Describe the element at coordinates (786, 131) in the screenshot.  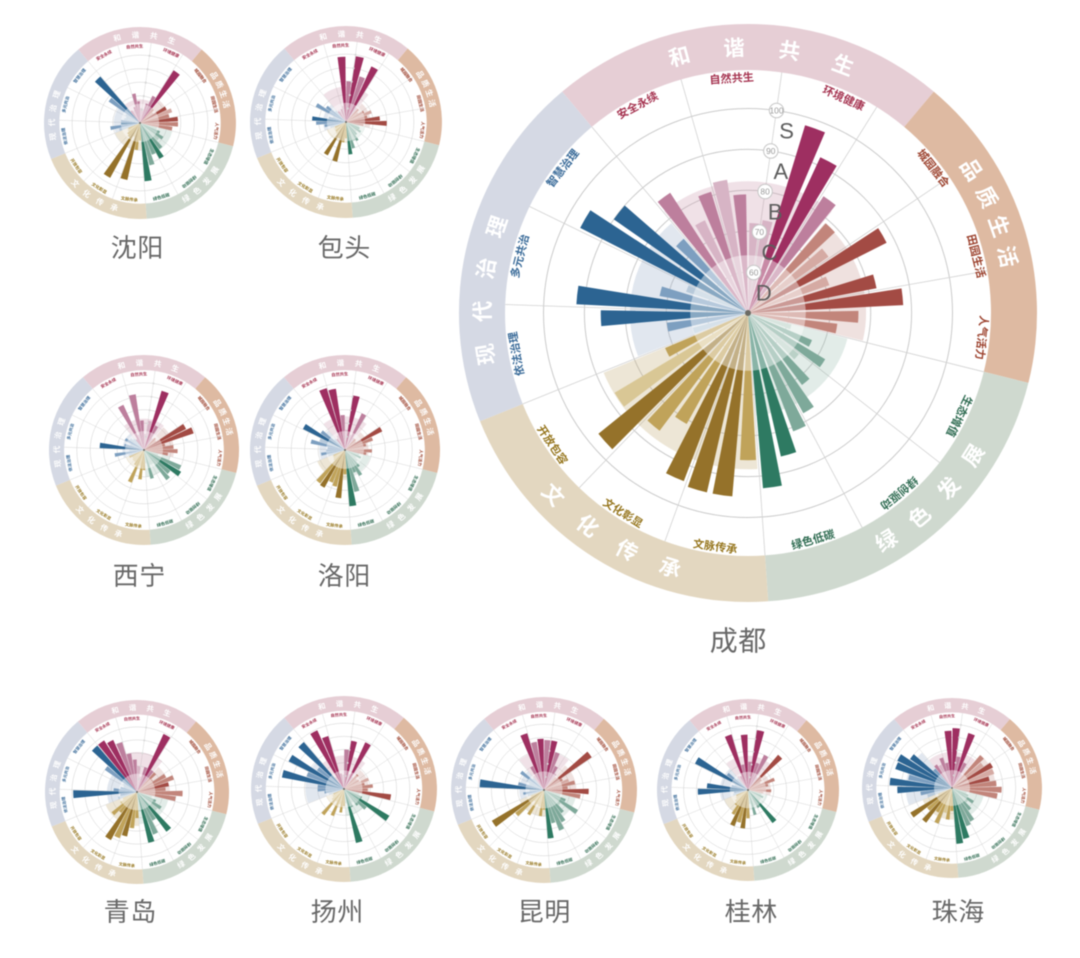
I see `svg-text: S` at that location.